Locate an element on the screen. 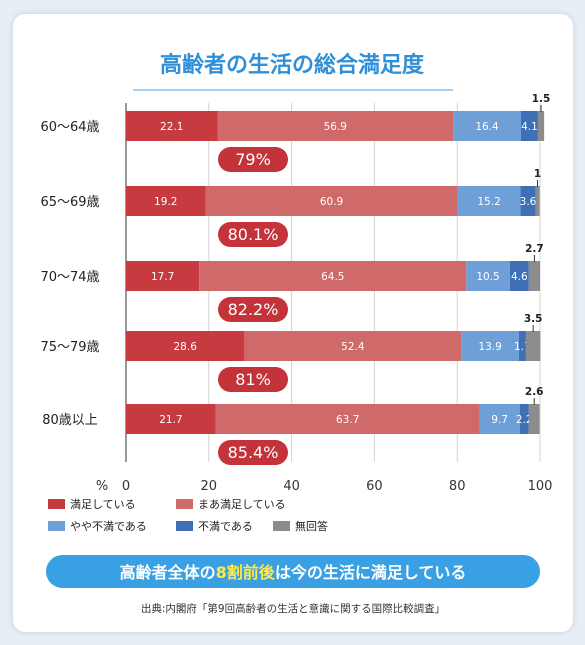  bar-value-label: 17.7 is located at coordinates (162, 277).